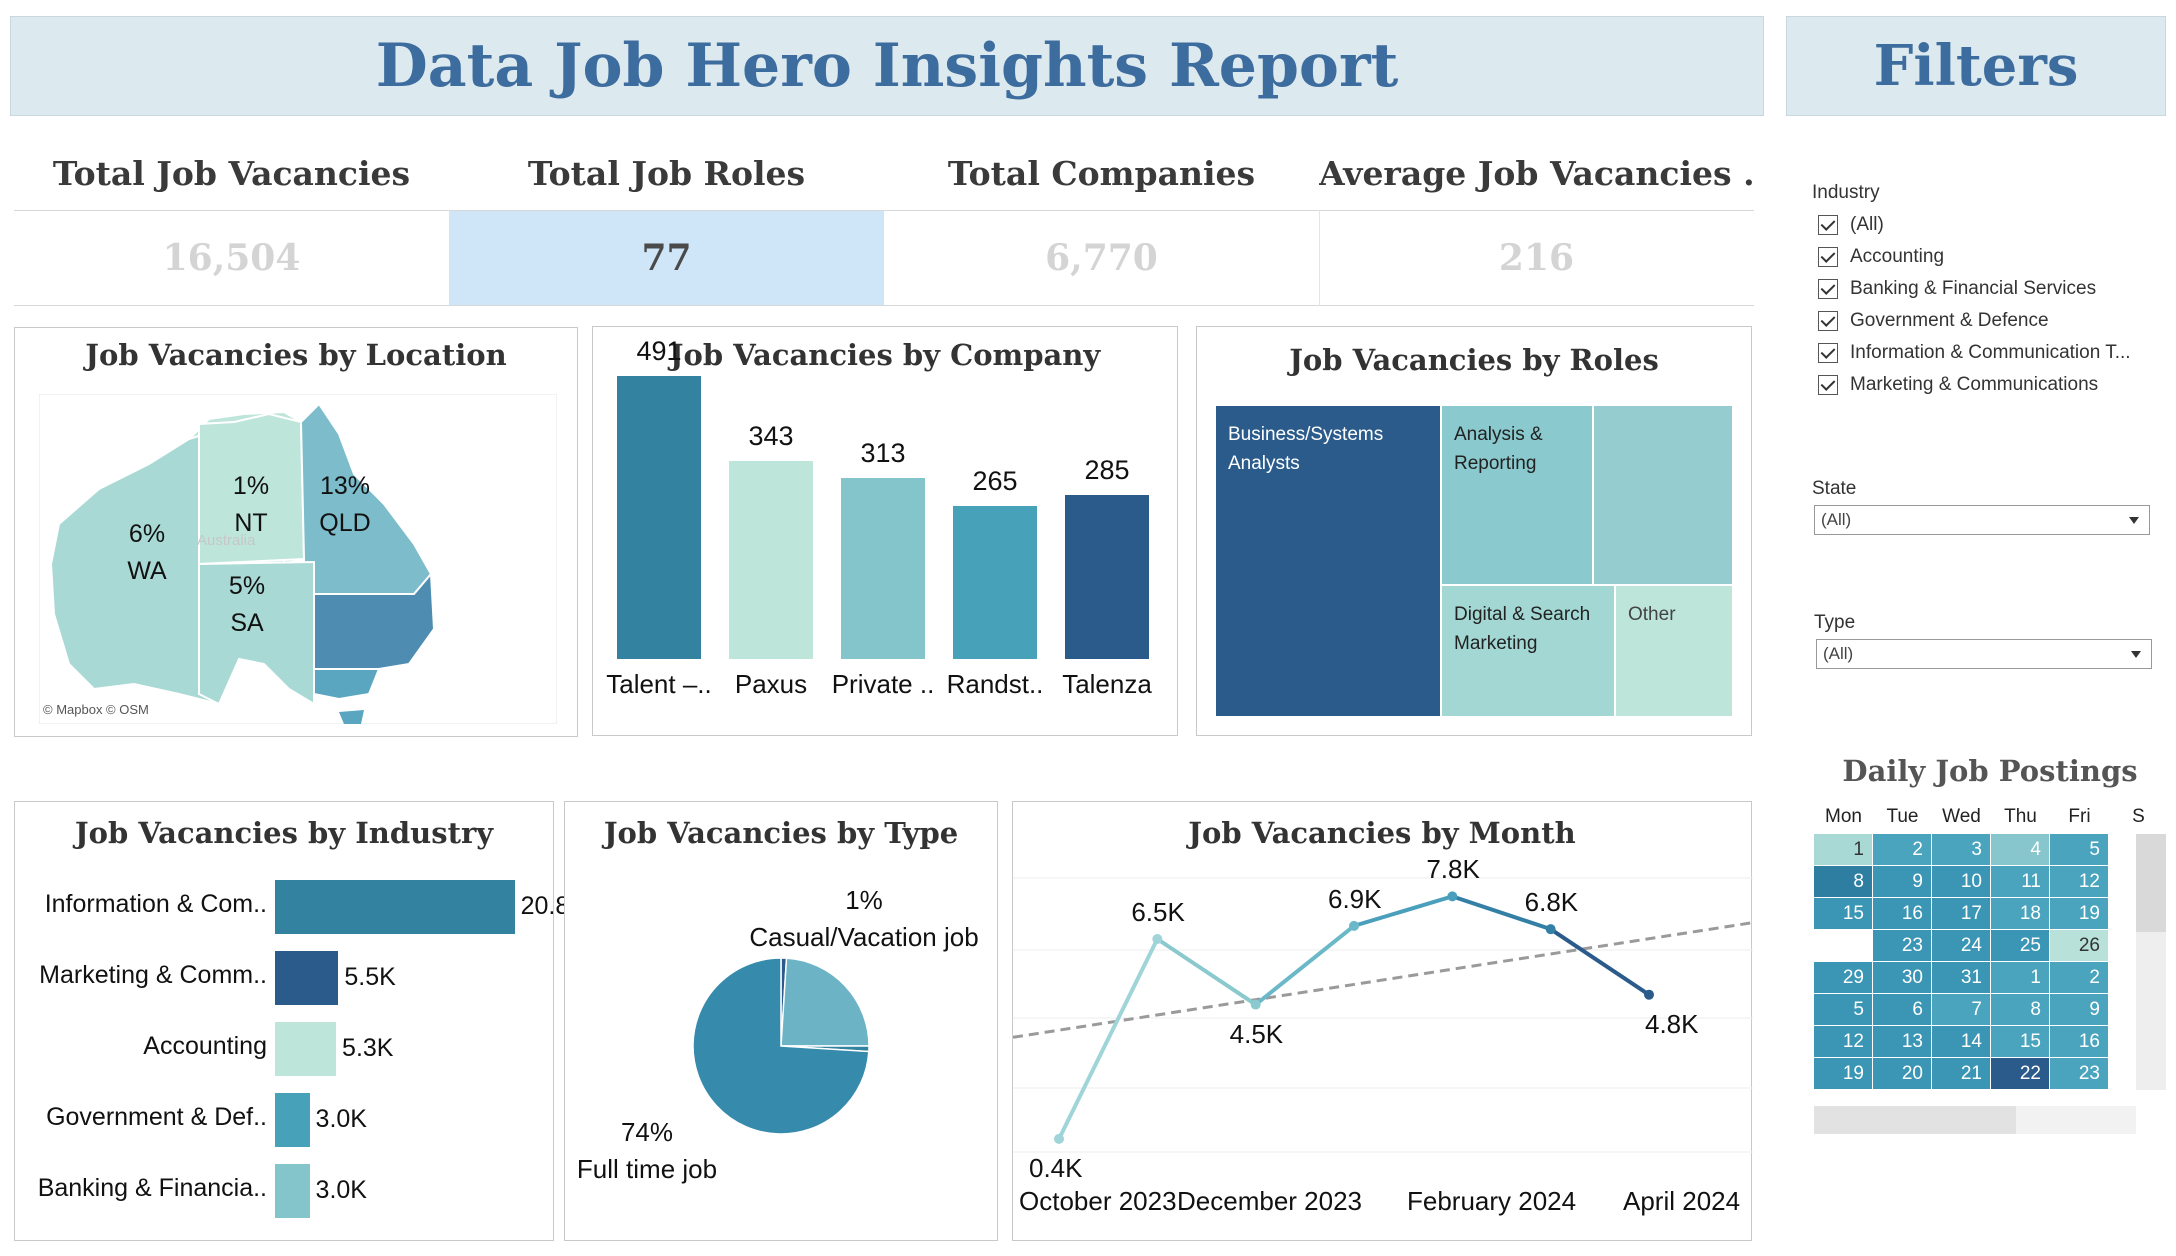 This screenshot has width=2176, height=1256. What do you see at coordinates (1902, 977) in the screenshot?
I see `calendar-day-cell: 30` at bounding box center [1902, 977].